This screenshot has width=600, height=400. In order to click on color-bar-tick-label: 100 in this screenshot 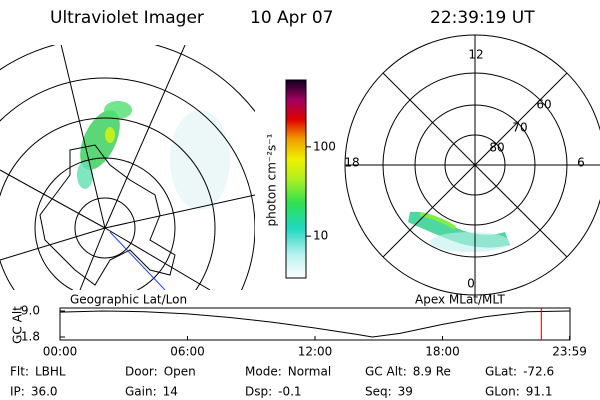, I will do `click(324, 146)`.